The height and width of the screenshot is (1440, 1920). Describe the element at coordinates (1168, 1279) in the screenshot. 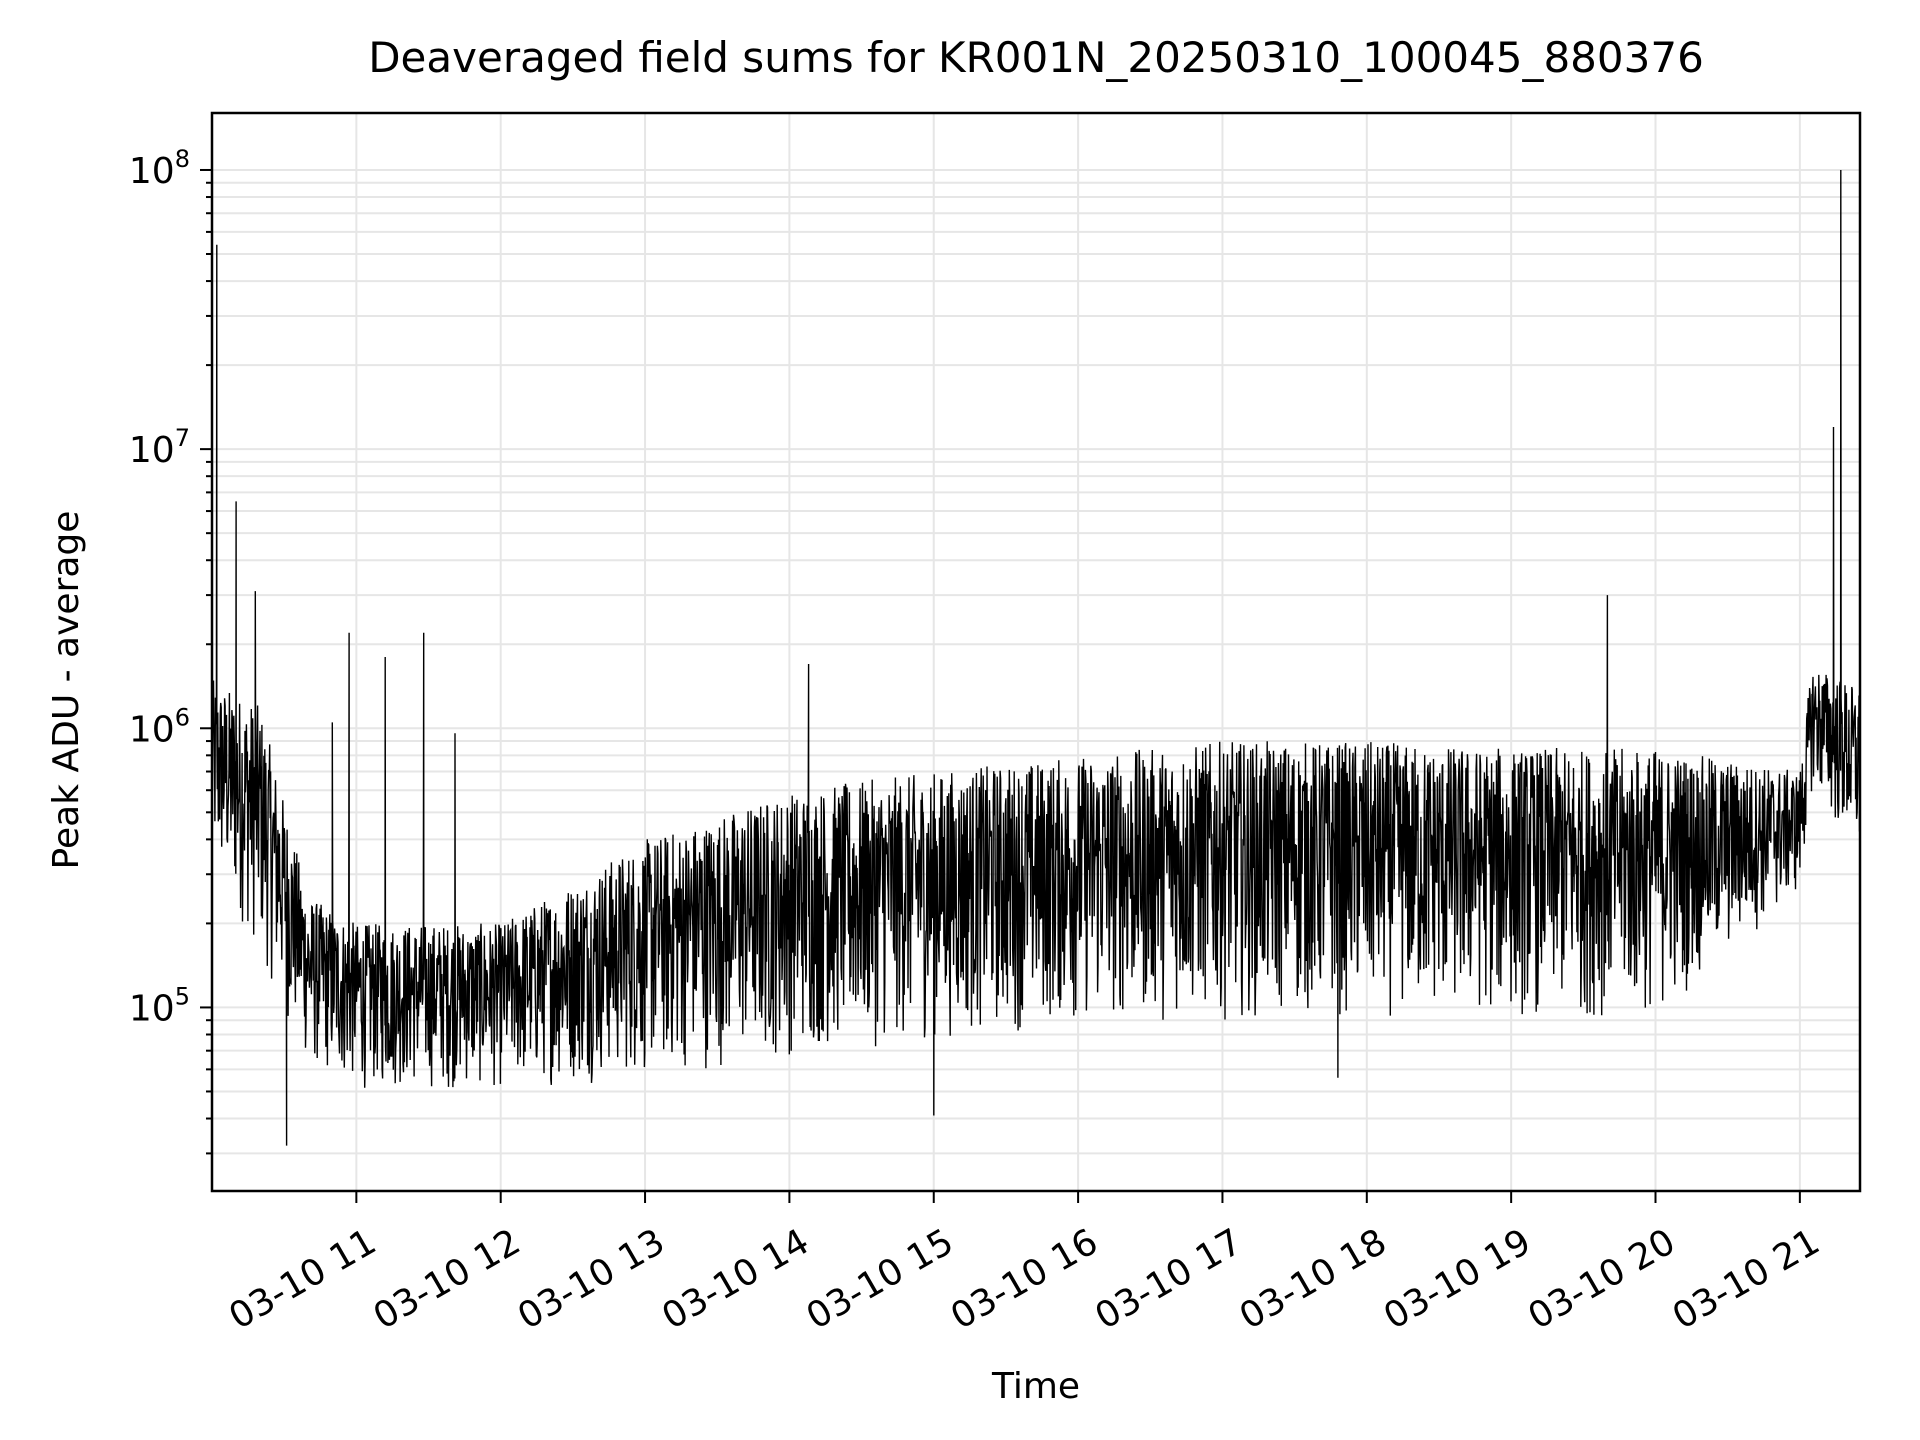

I see `x-tick-label: 03-10 17` at that location.